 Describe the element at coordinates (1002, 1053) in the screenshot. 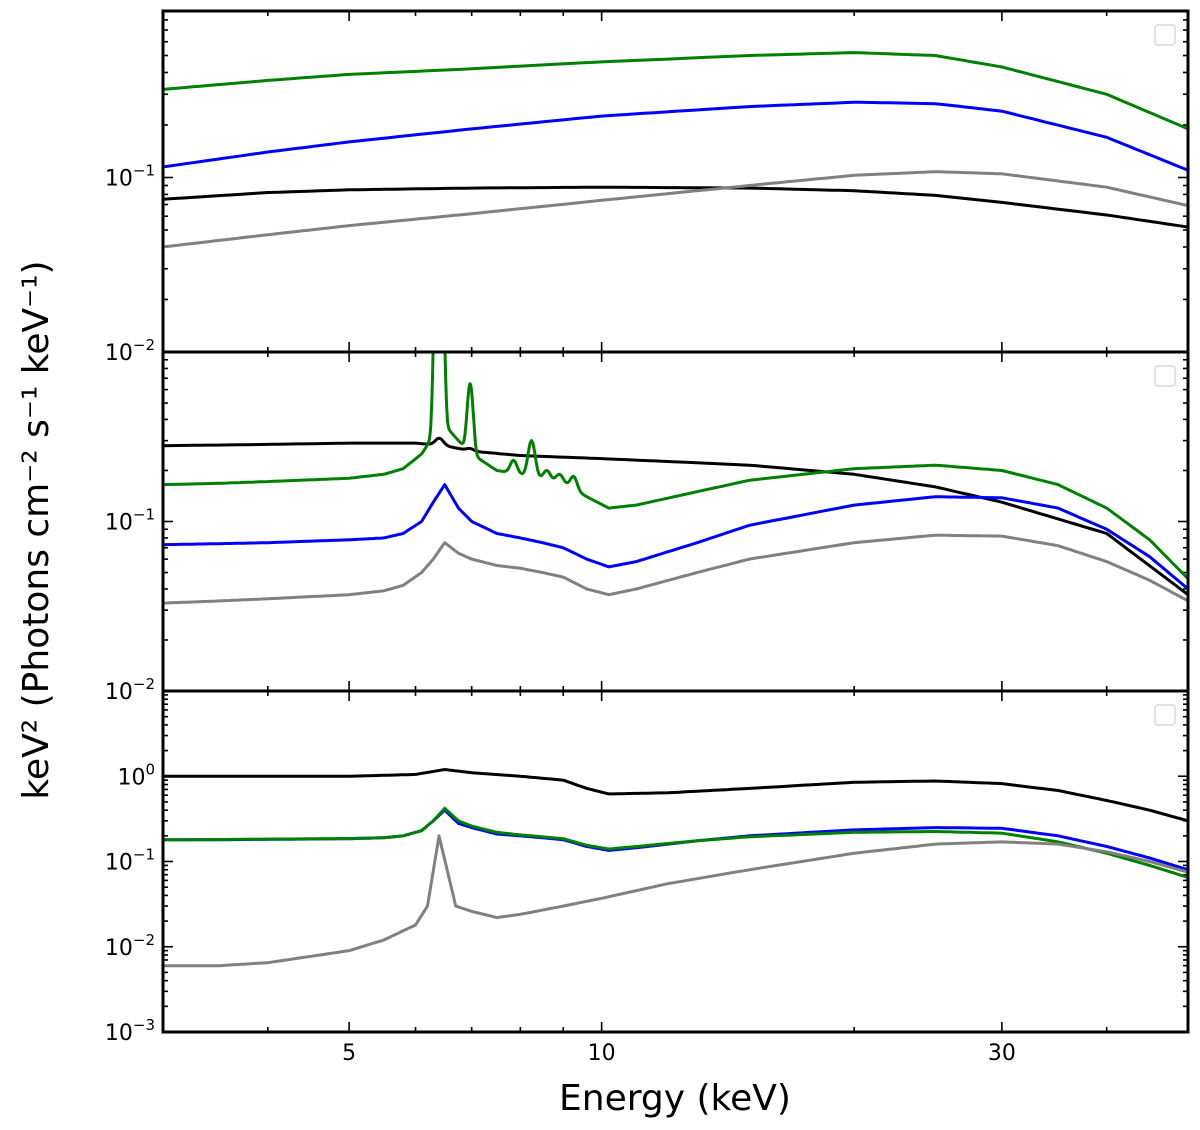

I see `x-tick-label: 30` at that location.